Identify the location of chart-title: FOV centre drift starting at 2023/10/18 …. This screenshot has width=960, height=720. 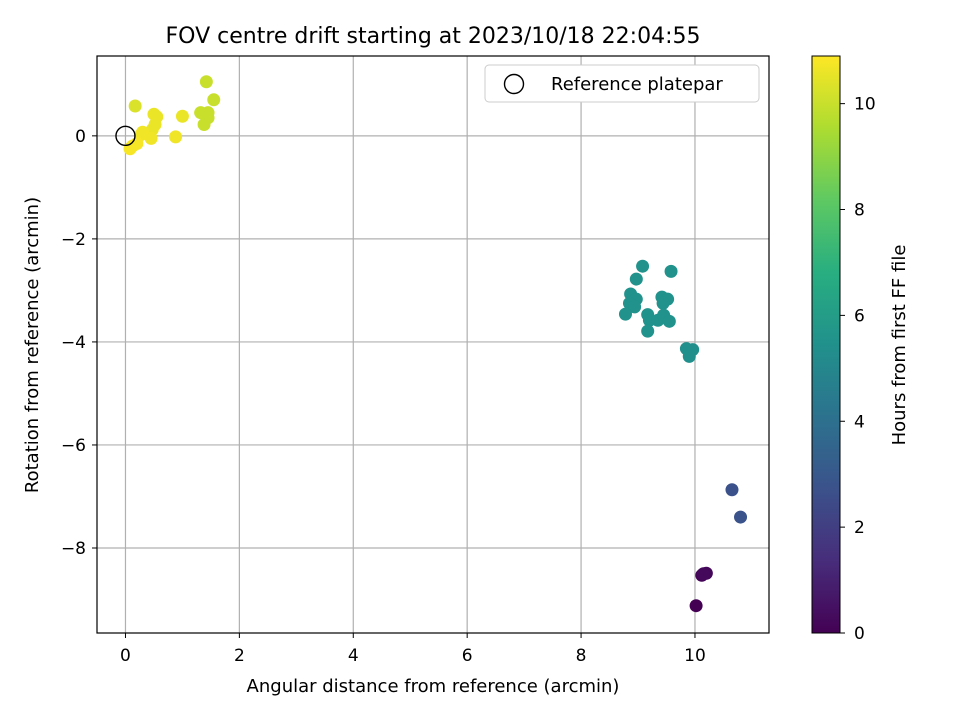
(433, 36).